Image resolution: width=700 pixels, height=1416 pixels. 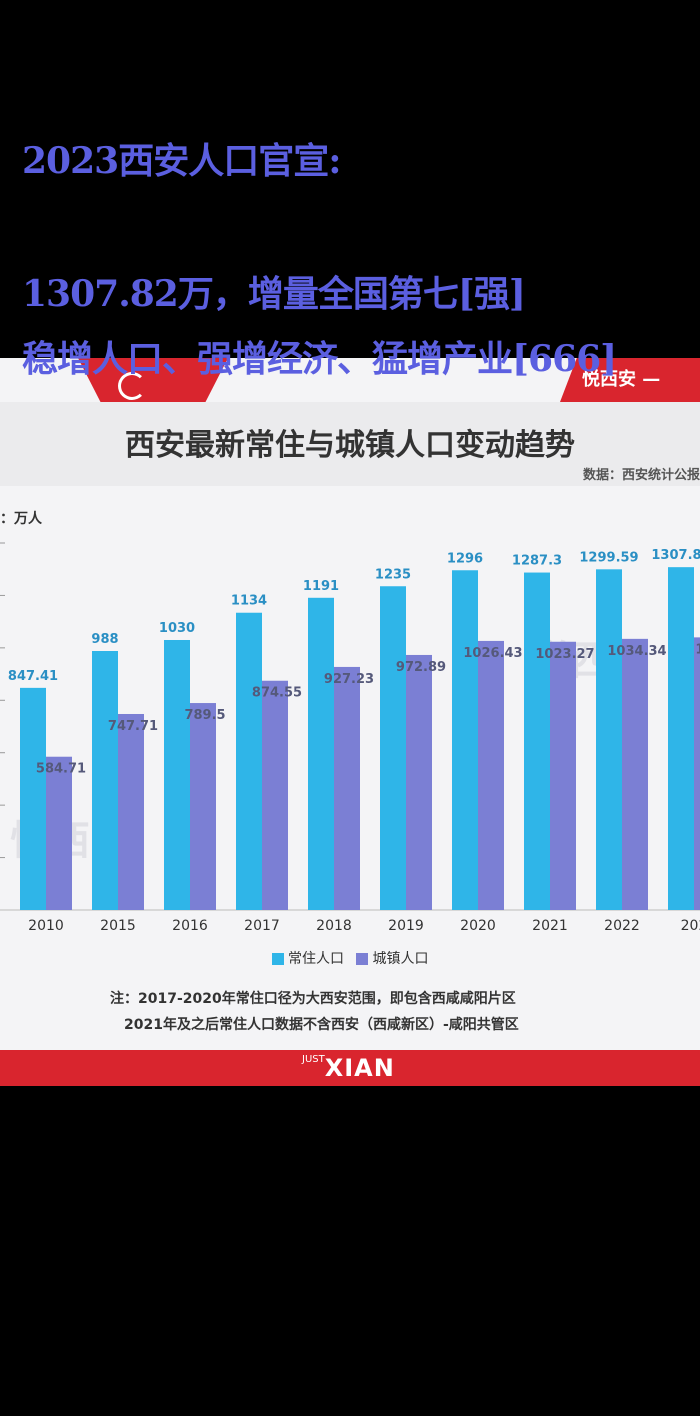 I want to click on caption-line-3: 稳增人口、强增经济、猛增产业[666], so click(x=319, y=359).